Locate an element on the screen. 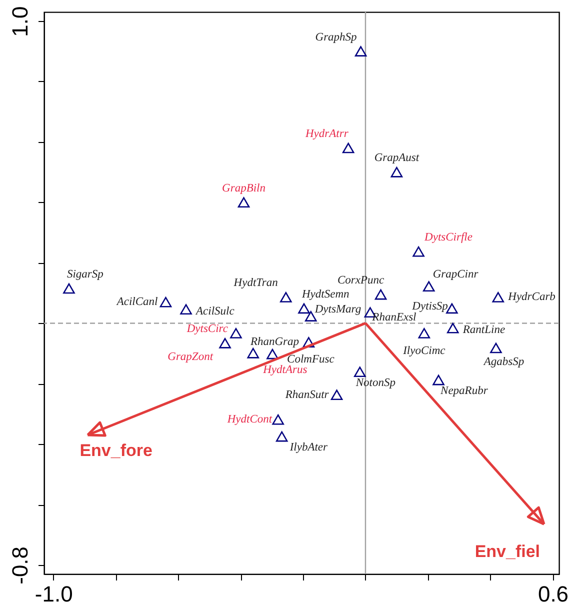 The width and height of the screenshot is (578, 608). annotation: HydtCont is located at coordinates (249, 420).